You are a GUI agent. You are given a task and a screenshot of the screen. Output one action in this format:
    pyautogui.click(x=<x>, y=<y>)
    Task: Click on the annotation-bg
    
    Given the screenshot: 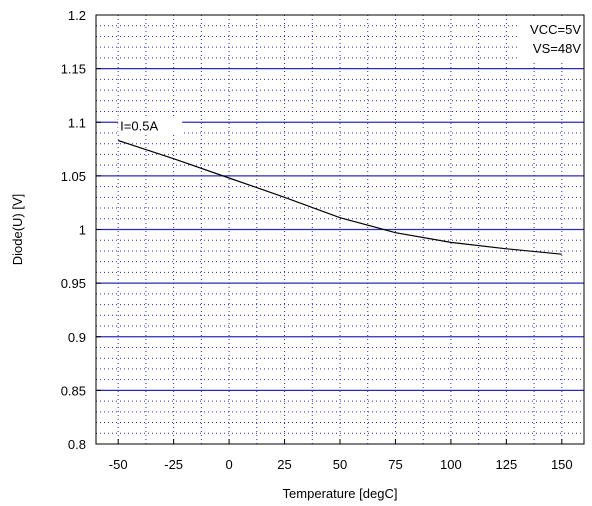 What is the action you would take?
    pyautogui.click(x=551, y=40)
    